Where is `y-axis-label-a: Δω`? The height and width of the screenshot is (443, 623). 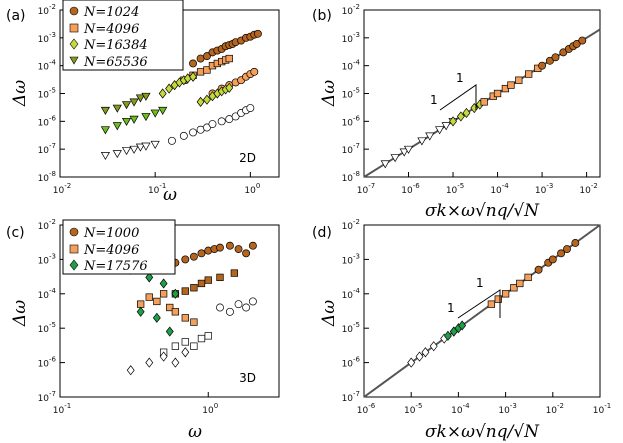 y-axis-label-a: Δω is located at coordinates (20, 93).